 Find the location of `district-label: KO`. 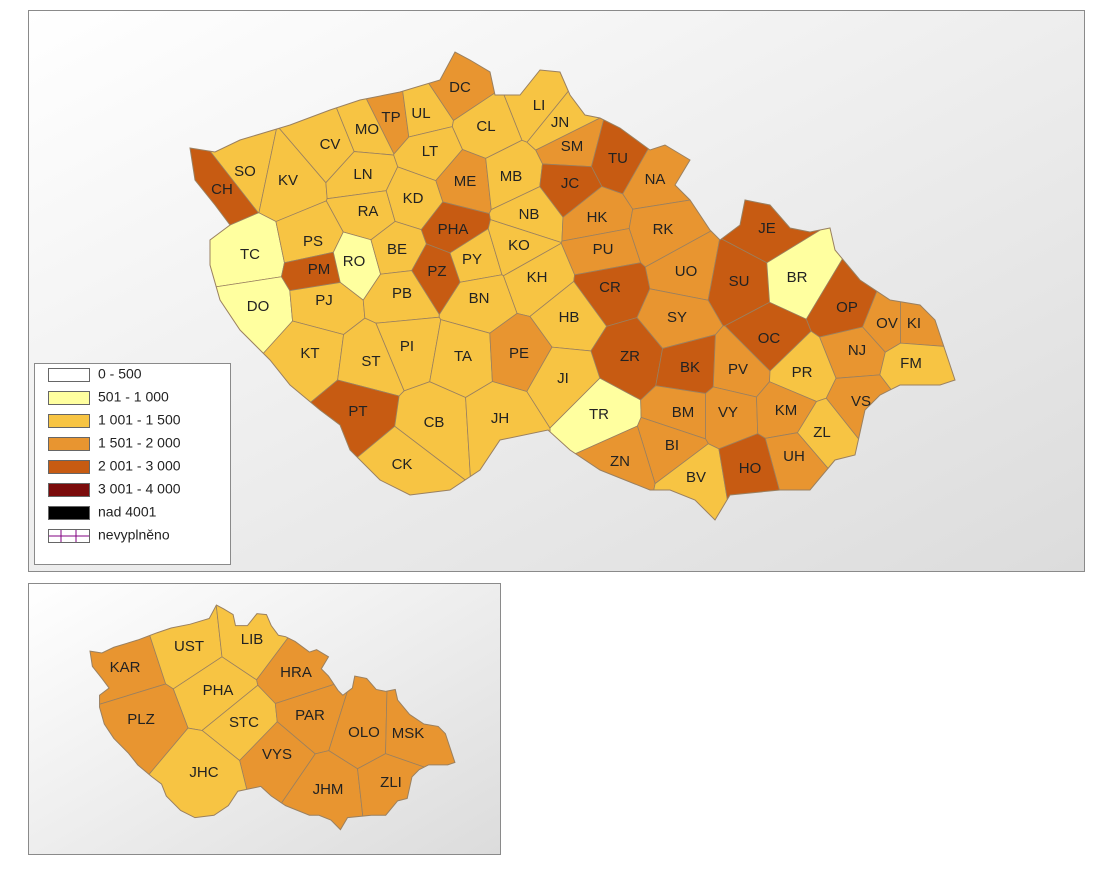

district-label: KO is located at coordinates (519, 245).